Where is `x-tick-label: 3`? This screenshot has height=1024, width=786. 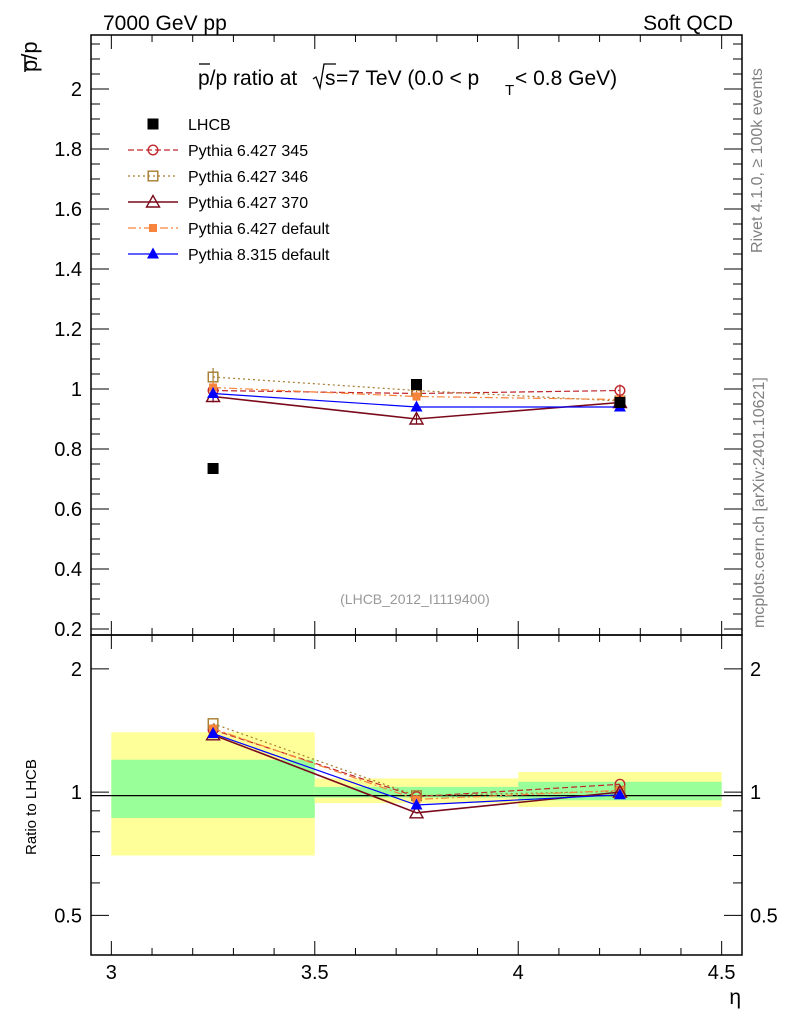 x-tick-label: 3 is located at coordinates (111, 973).